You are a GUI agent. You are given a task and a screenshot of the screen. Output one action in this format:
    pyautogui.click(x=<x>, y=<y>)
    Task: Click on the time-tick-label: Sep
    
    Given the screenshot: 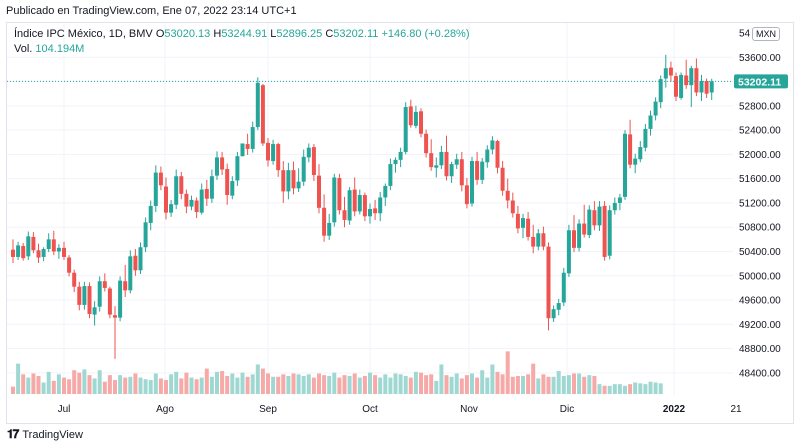 What is the action you would take?
    pyautogui.click(x=268, y=409)
    